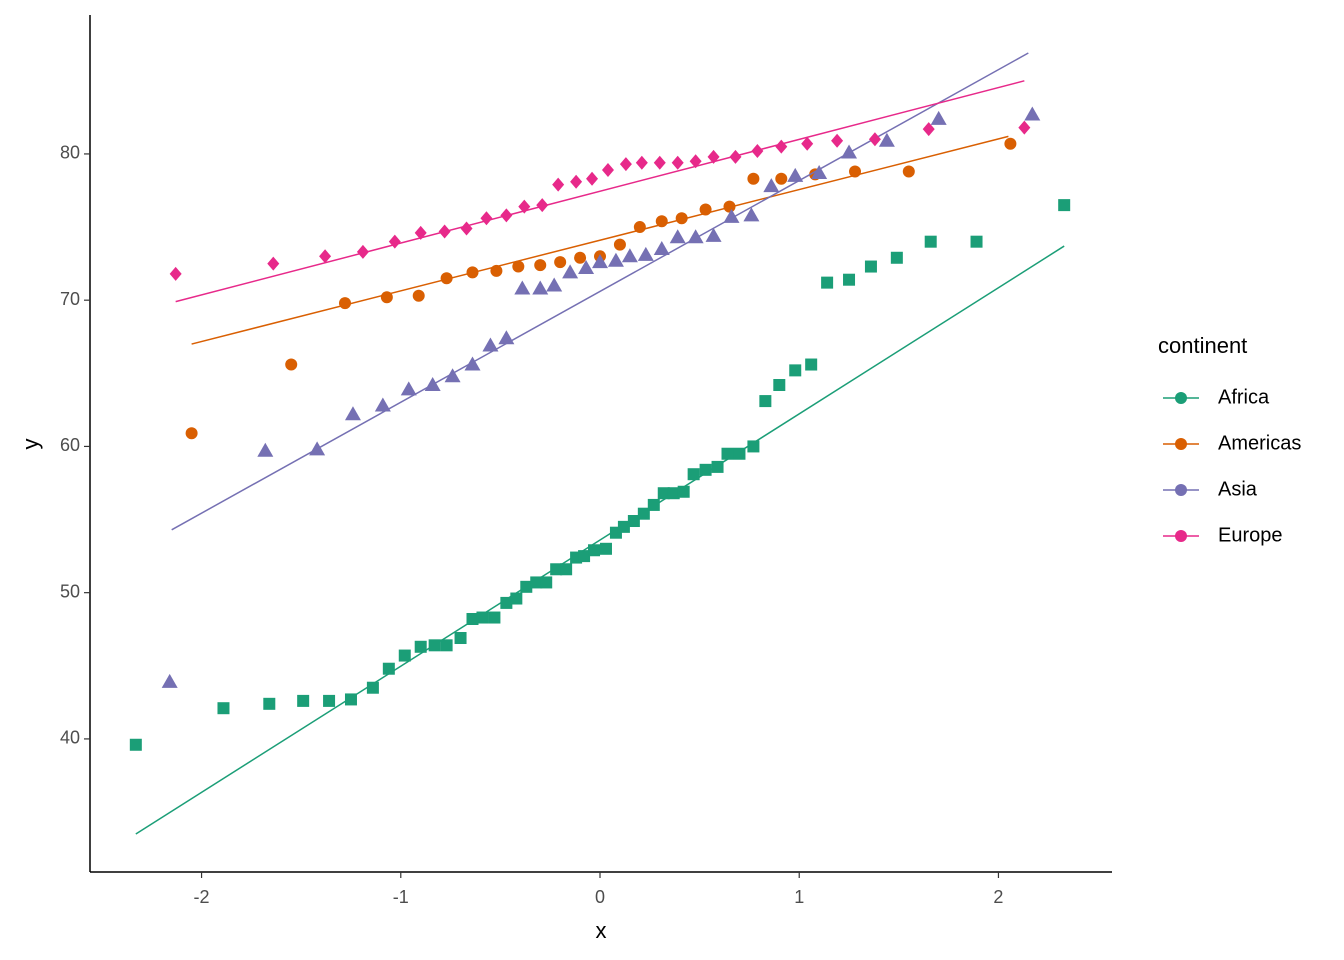 Image resolution: width=1344 pixels, height=960 pixels. Describe the element at coordinates (601, 930) in the screenshot. I see `x-axis-label: x` at that location.